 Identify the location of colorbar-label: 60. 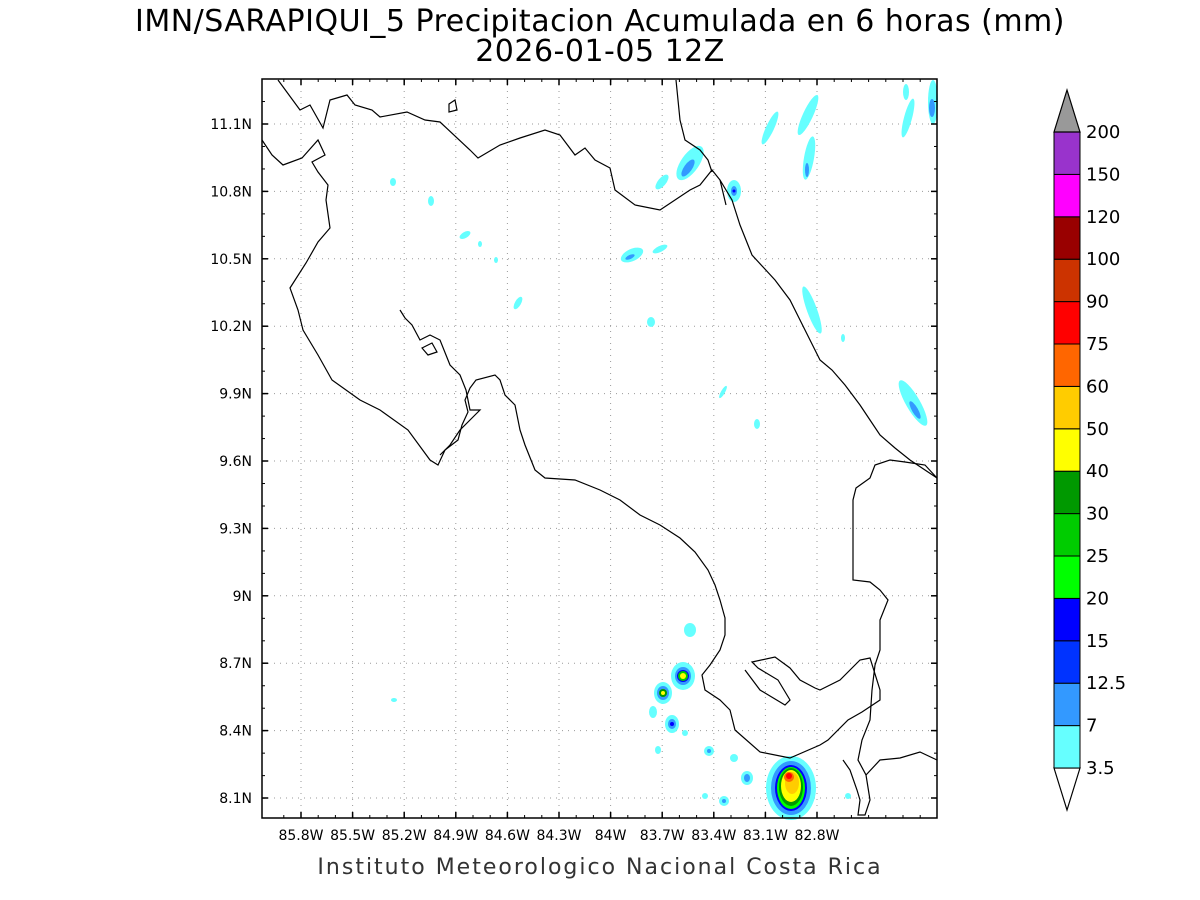
(1097, 386).